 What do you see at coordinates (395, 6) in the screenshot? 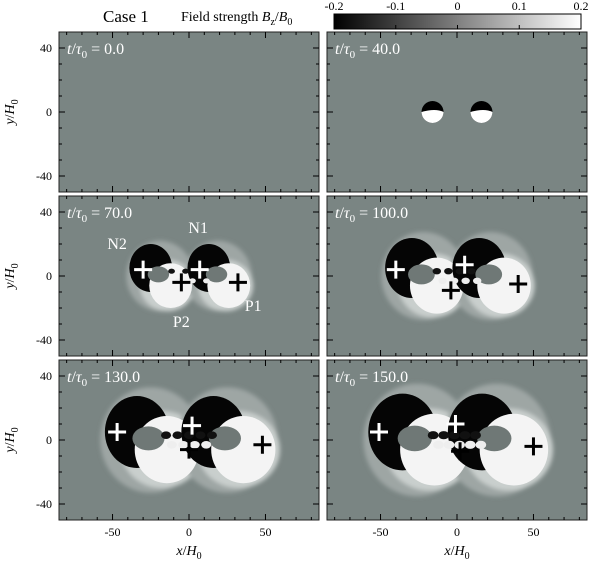
I see `colorbar-tick-label: -0.1` at bounding box center [395, 6].